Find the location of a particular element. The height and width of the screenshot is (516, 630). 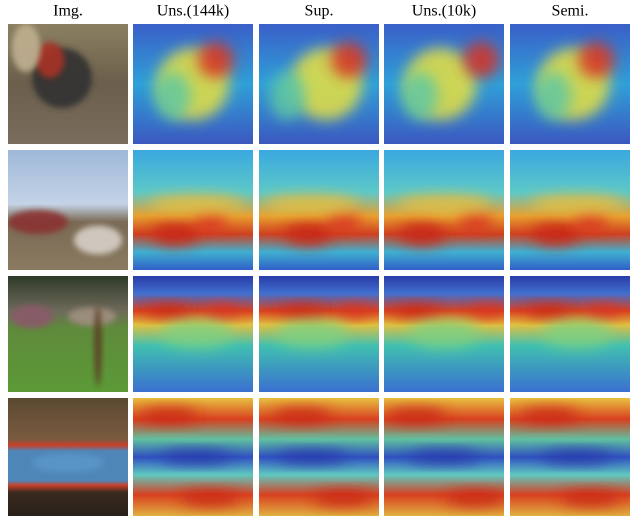

column-header: Sup. is located at coordinates (319, 11).